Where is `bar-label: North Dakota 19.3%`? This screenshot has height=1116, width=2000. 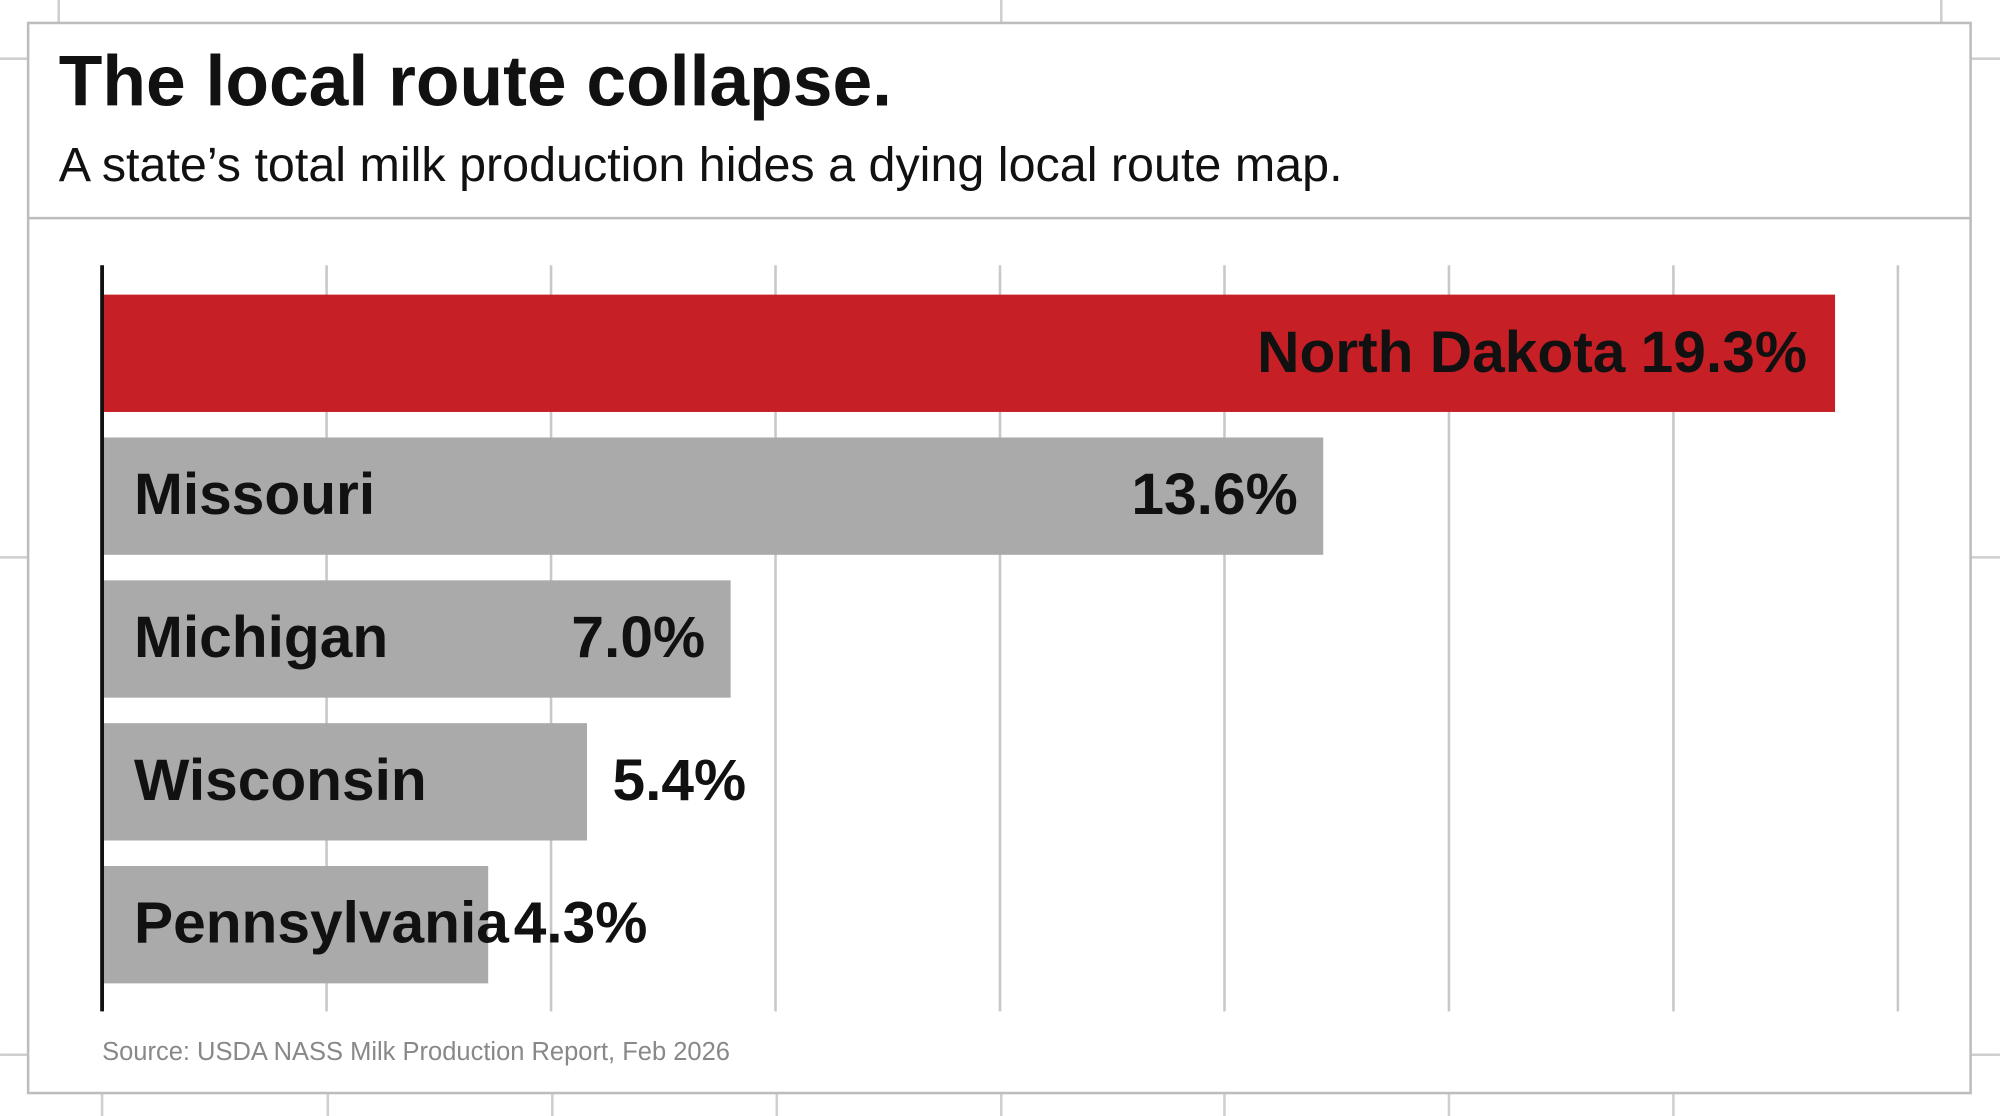 bar-label: North Dakota 19.3% is located at coordinates (1532, 351).